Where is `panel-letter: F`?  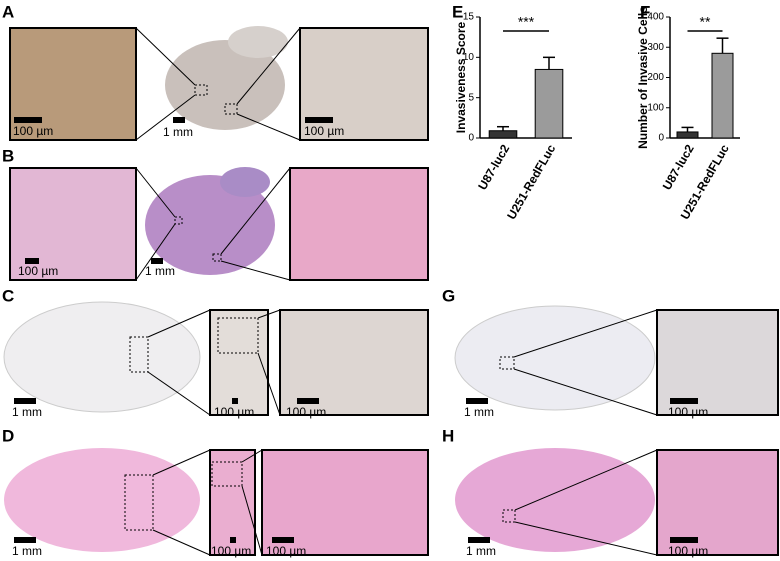 panel-letter: F is located at coordinates (645, 11).